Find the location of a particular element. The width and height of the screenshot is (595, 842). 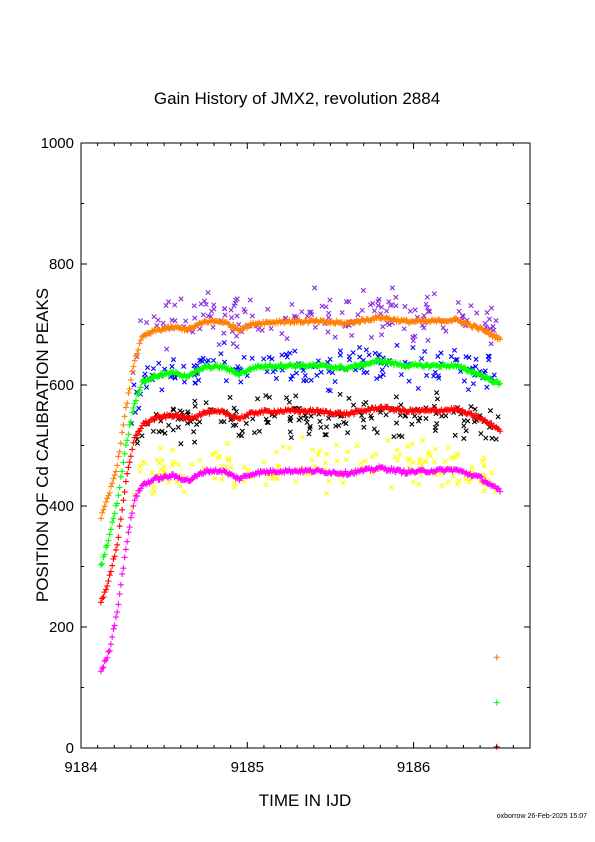

marker-point is located at coordinates (496, 657).